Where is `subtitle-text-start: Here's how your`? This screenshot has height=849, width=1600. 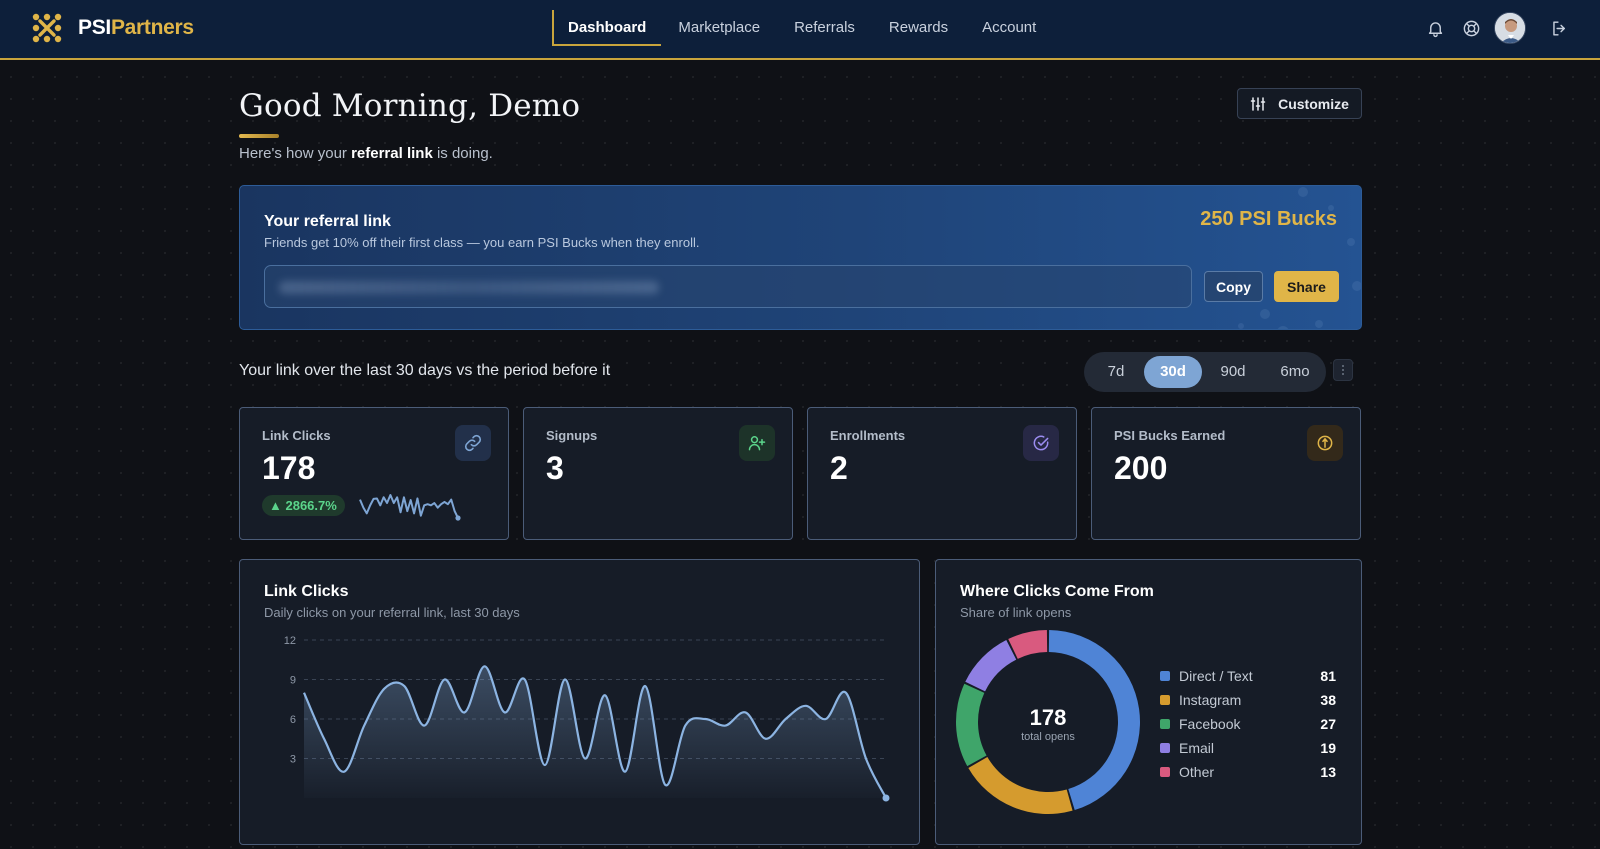
subtitle-text-start: Here's how your is located at coordinates (295, 153).